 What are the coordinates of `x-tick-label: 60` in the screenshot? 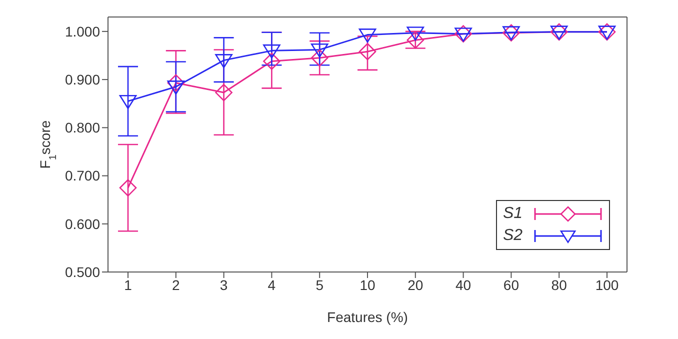 It's located at (511, 284).